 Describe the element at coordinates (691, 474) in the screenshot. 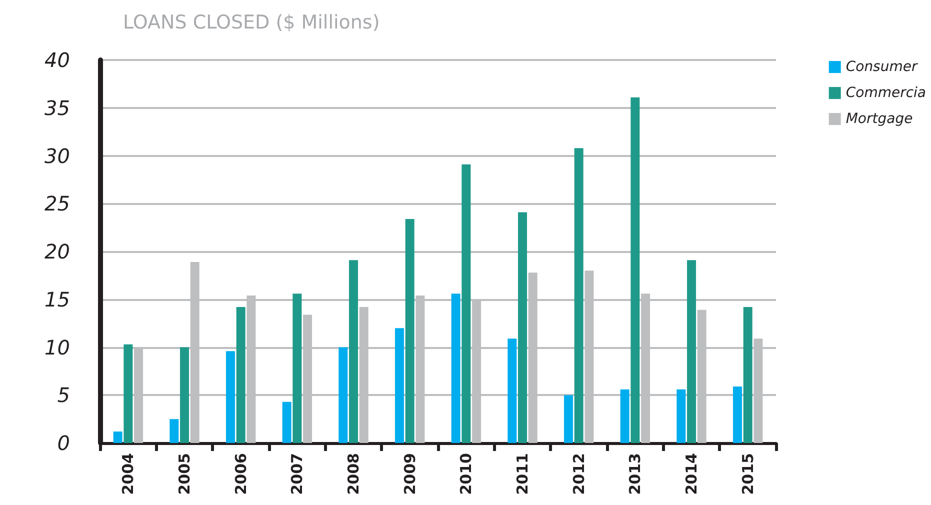

I see `x-tick-label: 2014` at that location.